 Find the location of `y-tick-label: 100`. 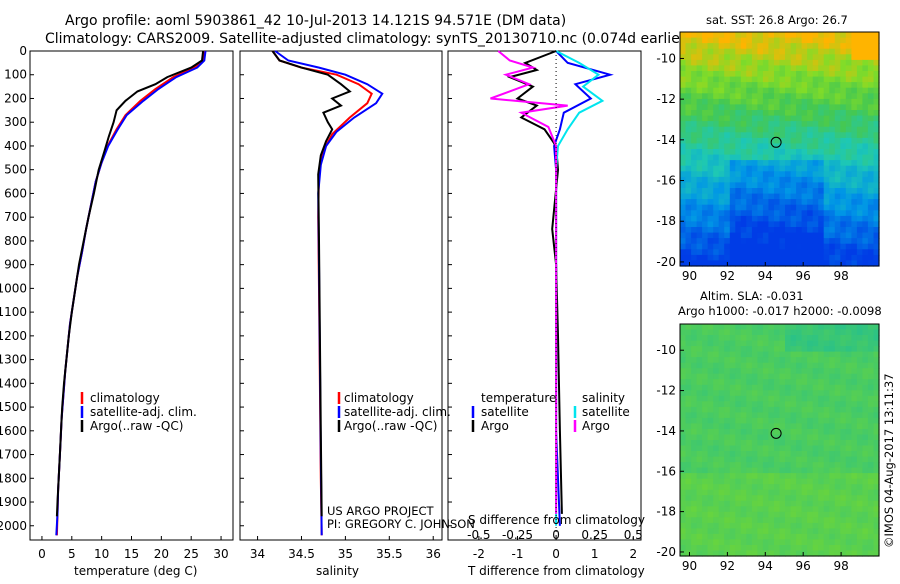

y-tick-label: 100 is located at coordinates (15, 75).